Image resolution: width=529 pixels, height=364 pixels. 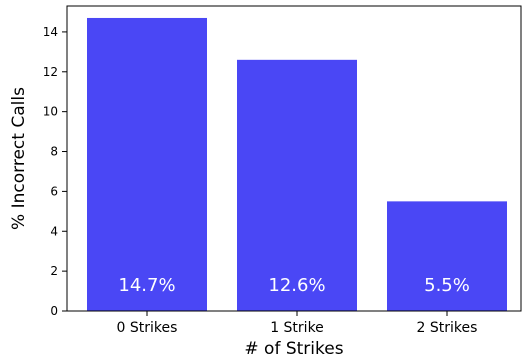 What do you see at coordinates (54, 191) in the screenshot?
I see `y-tick-label: 6` at bounding box center [54, 191].